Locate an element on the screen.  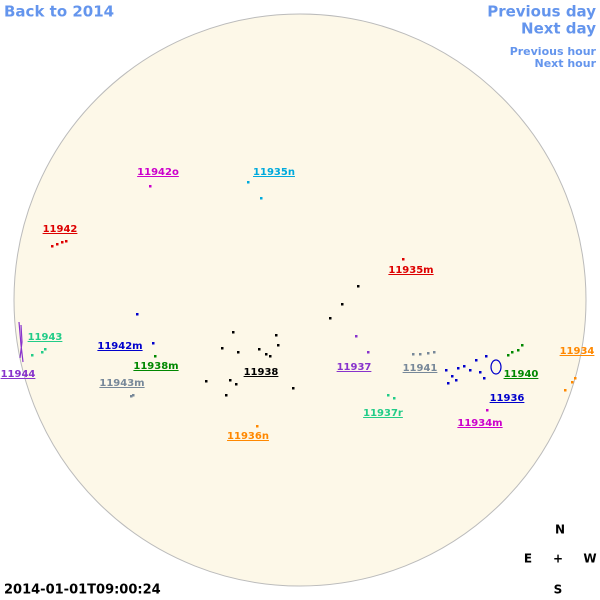
previous-day-link: Previous day is located at coordinates (541, 12).